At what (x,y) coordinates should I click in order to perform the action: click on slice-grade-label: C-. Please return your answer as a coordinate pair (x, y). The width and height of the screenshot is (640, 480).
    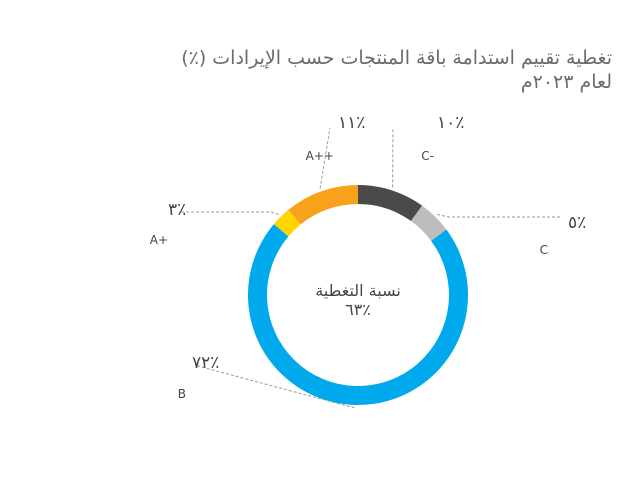
    Looking at the image, I should click on (427, 156).